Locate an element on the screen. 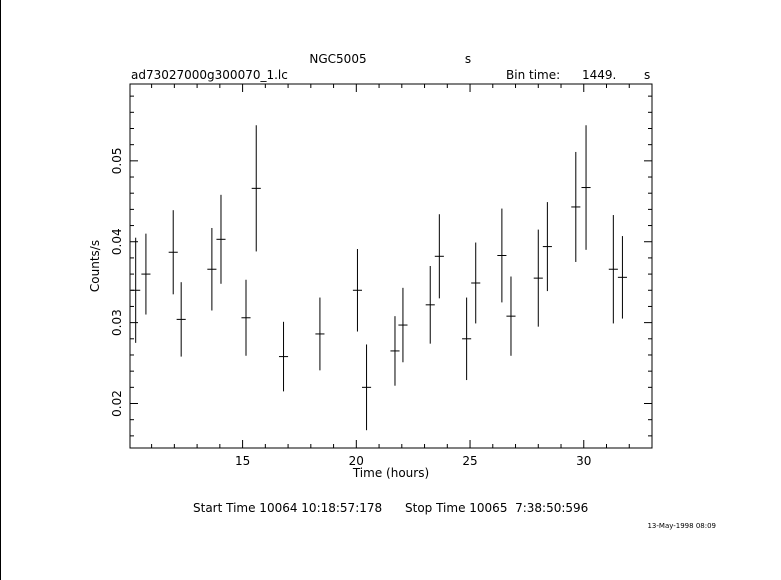 This screenshot has width=781, height=580. date-stamp: 13-May-1998 08:09 is located at coordinates (681, 526).